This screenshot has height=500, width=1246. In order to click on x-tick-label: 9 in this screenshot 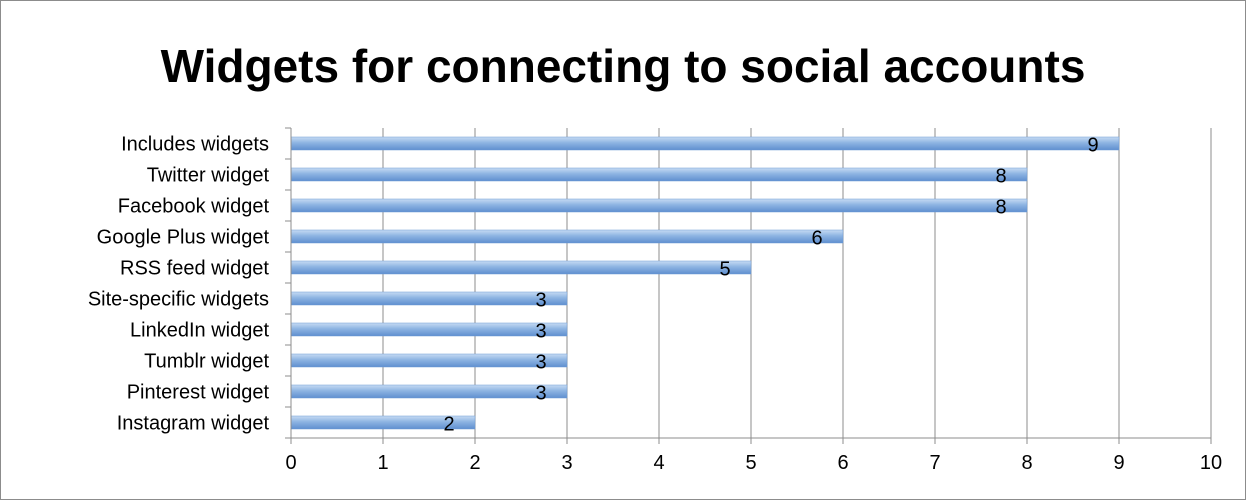, I will do `click(1118, 463)`.